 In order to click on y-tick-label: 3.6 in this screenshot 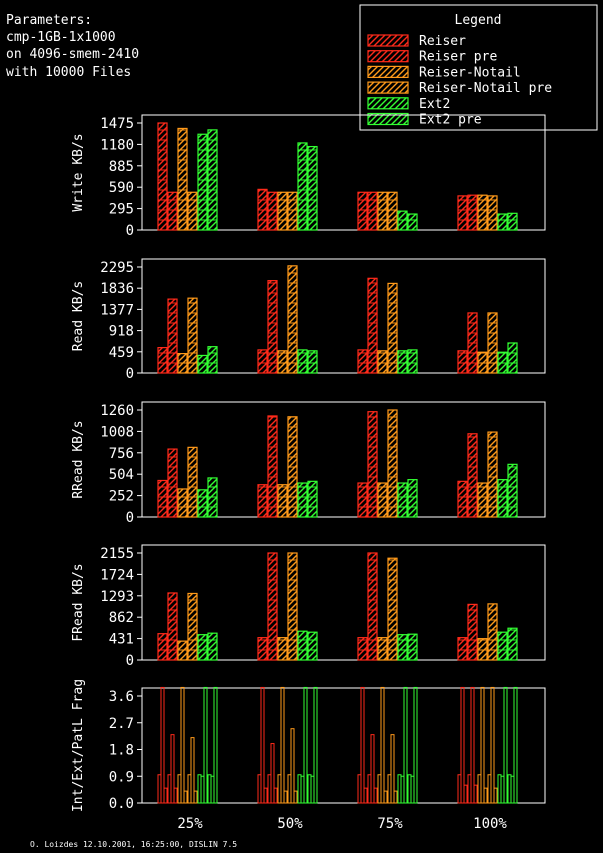, I will do `click(121, 697)`.